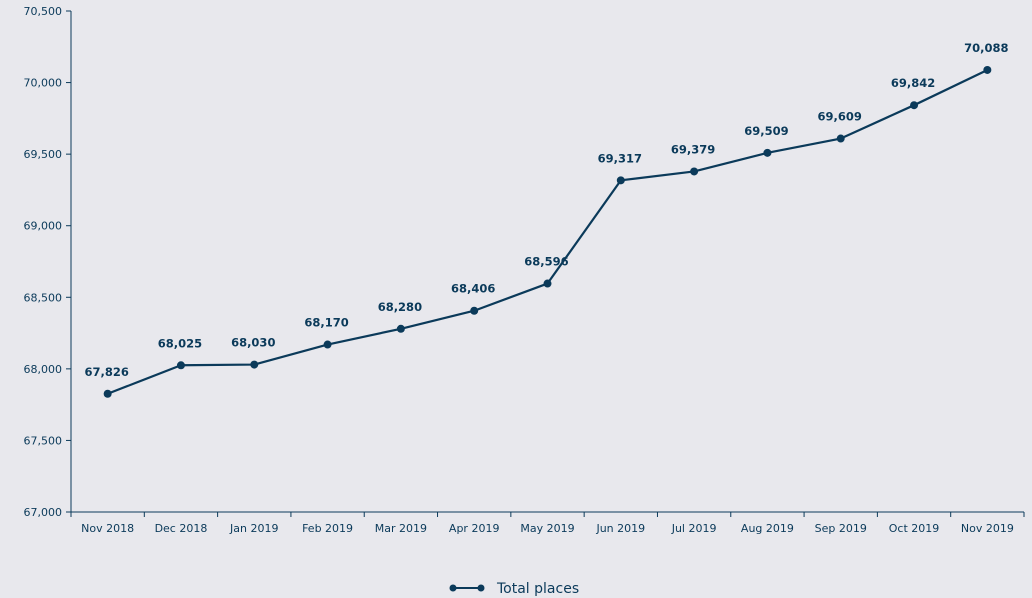 The height and width of the screenshot is (598, 1032). Describe the element at coordinates (841, 528) in the screenshot. I see `x-tick-label: Sep 2019` at that location.